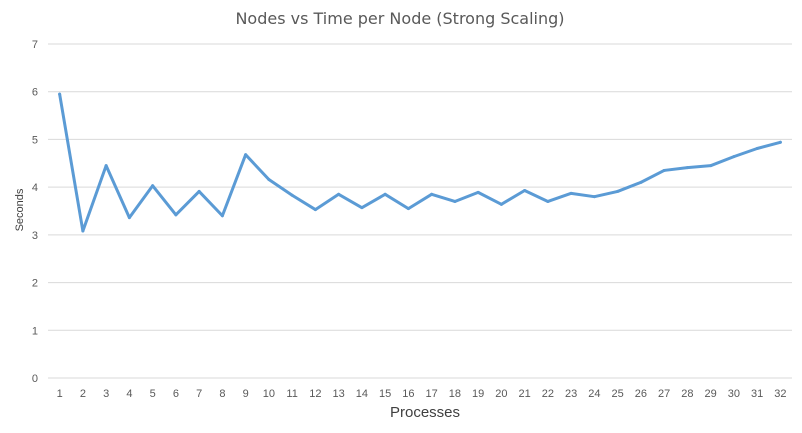  I want to click on x-tick-label: 19, so click(478, 394).